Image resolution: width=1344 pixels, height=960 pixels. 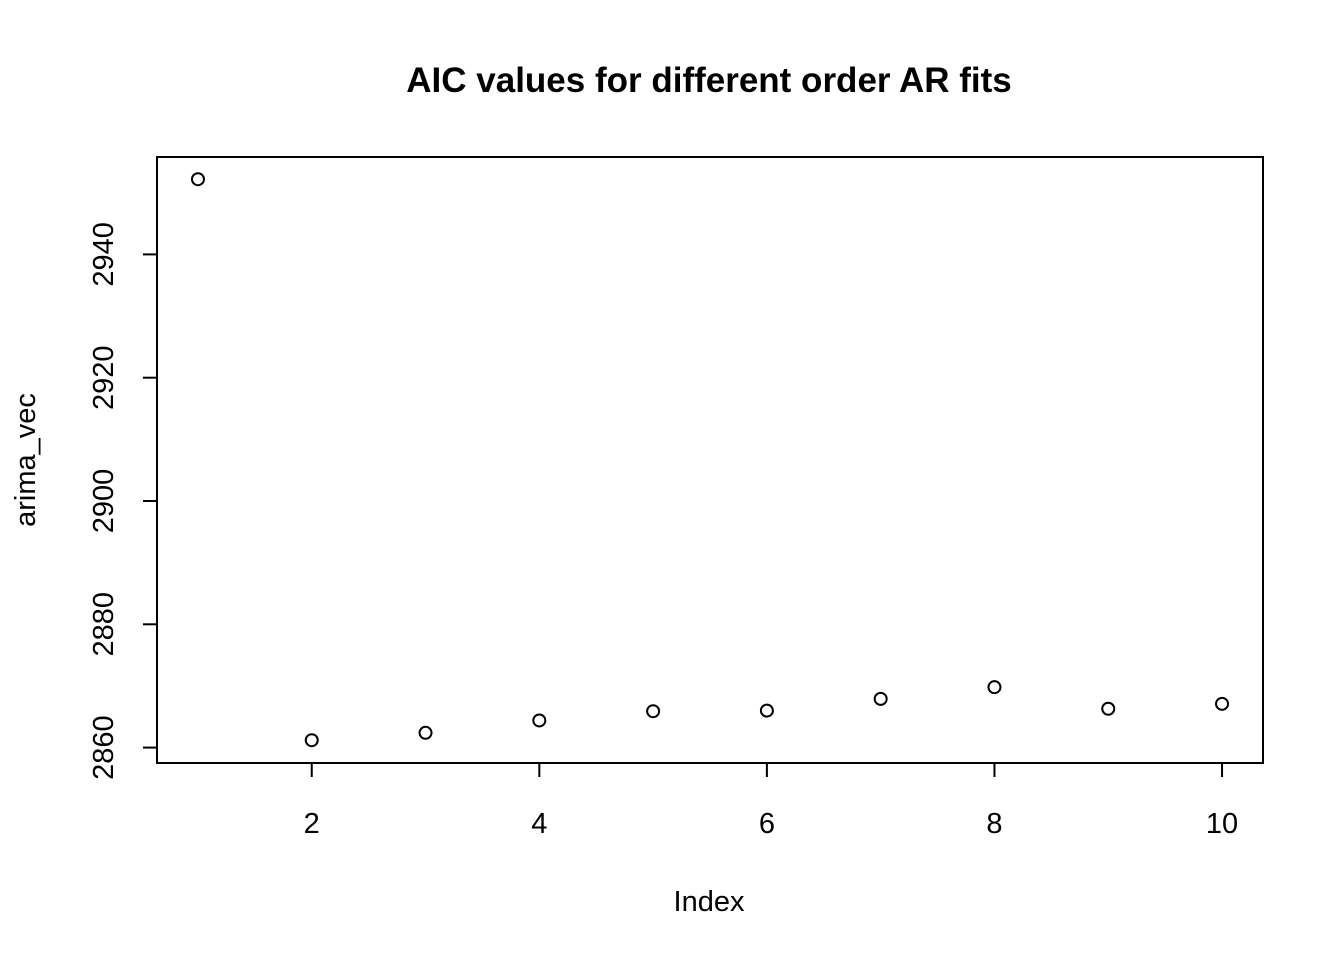 What do you see at coordinates (708, 80) in the screenshot?
I see `chart-title: AIC values for different order AR fits` at bounding box center [708, 80].